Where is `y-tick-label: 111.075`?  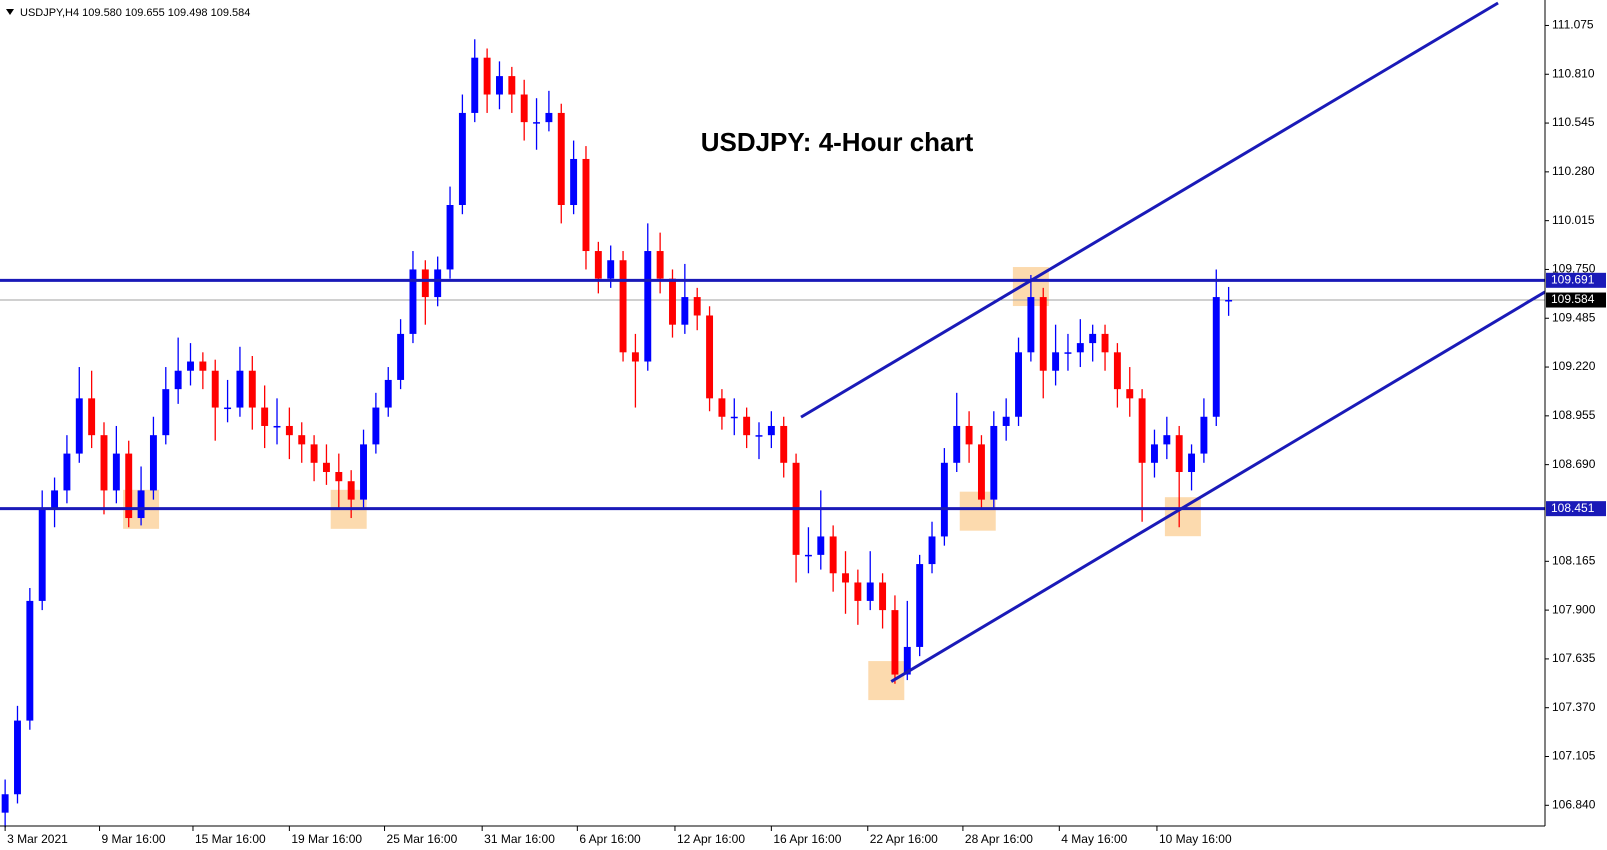 y-tick-label: 111.075 is located at coordinates (1573, 25).